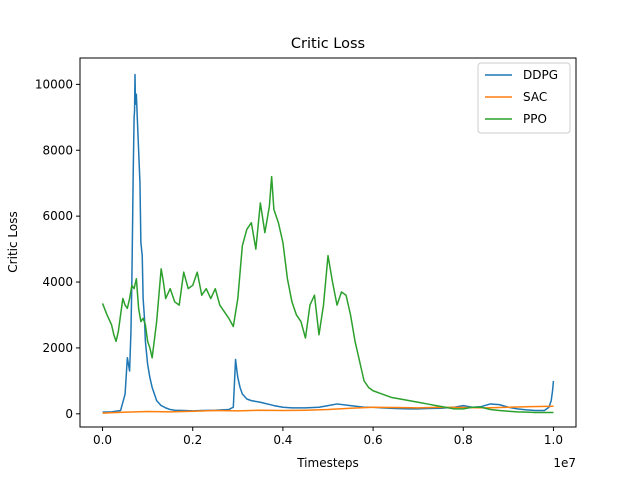 Image resolution: width=640 pixels, height=480 pixels. Describe the element at coordinates (328, 44) in the screenshot. I see `chart-title: Critic Loss` at that location.